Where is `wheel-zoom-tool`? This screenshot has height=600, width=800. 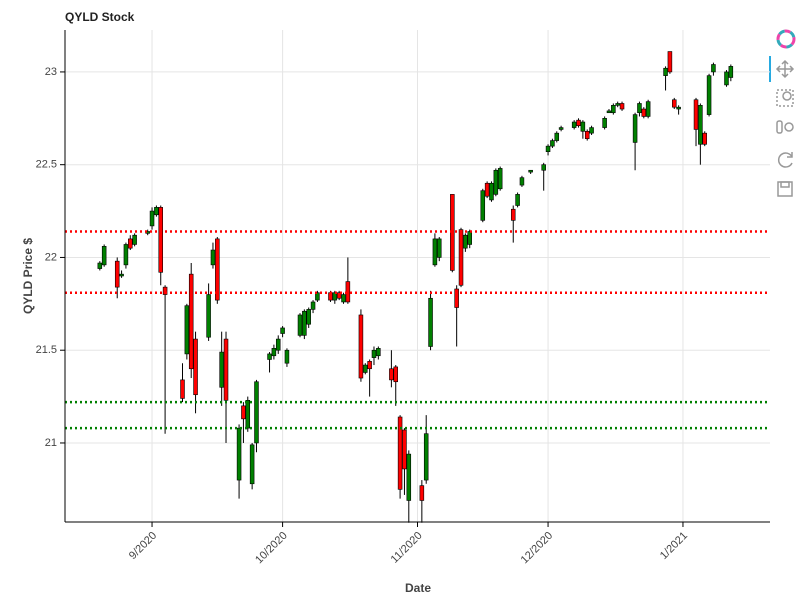
wheel-zoom-tool is located at coordinates (785, 127).